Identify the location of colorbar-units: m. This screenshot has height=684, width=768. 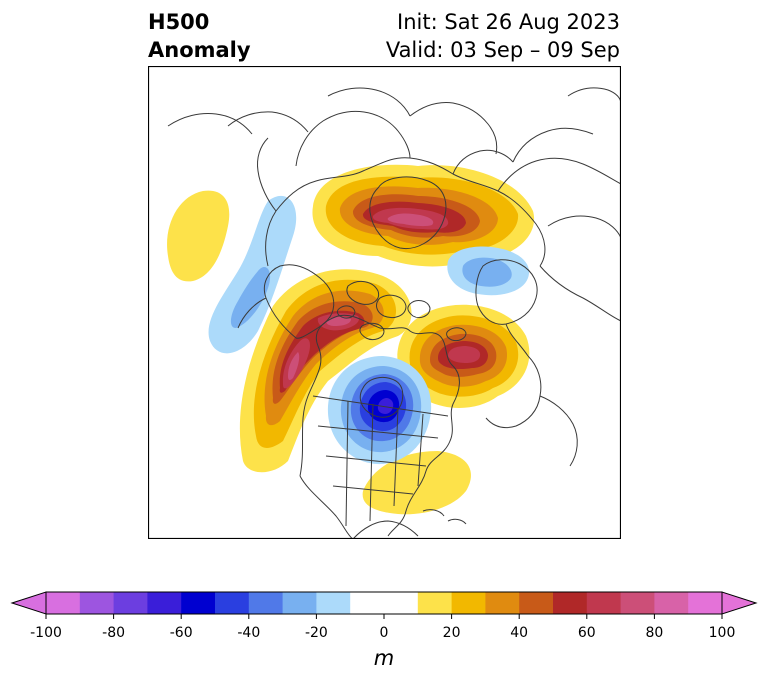
(384, 658).